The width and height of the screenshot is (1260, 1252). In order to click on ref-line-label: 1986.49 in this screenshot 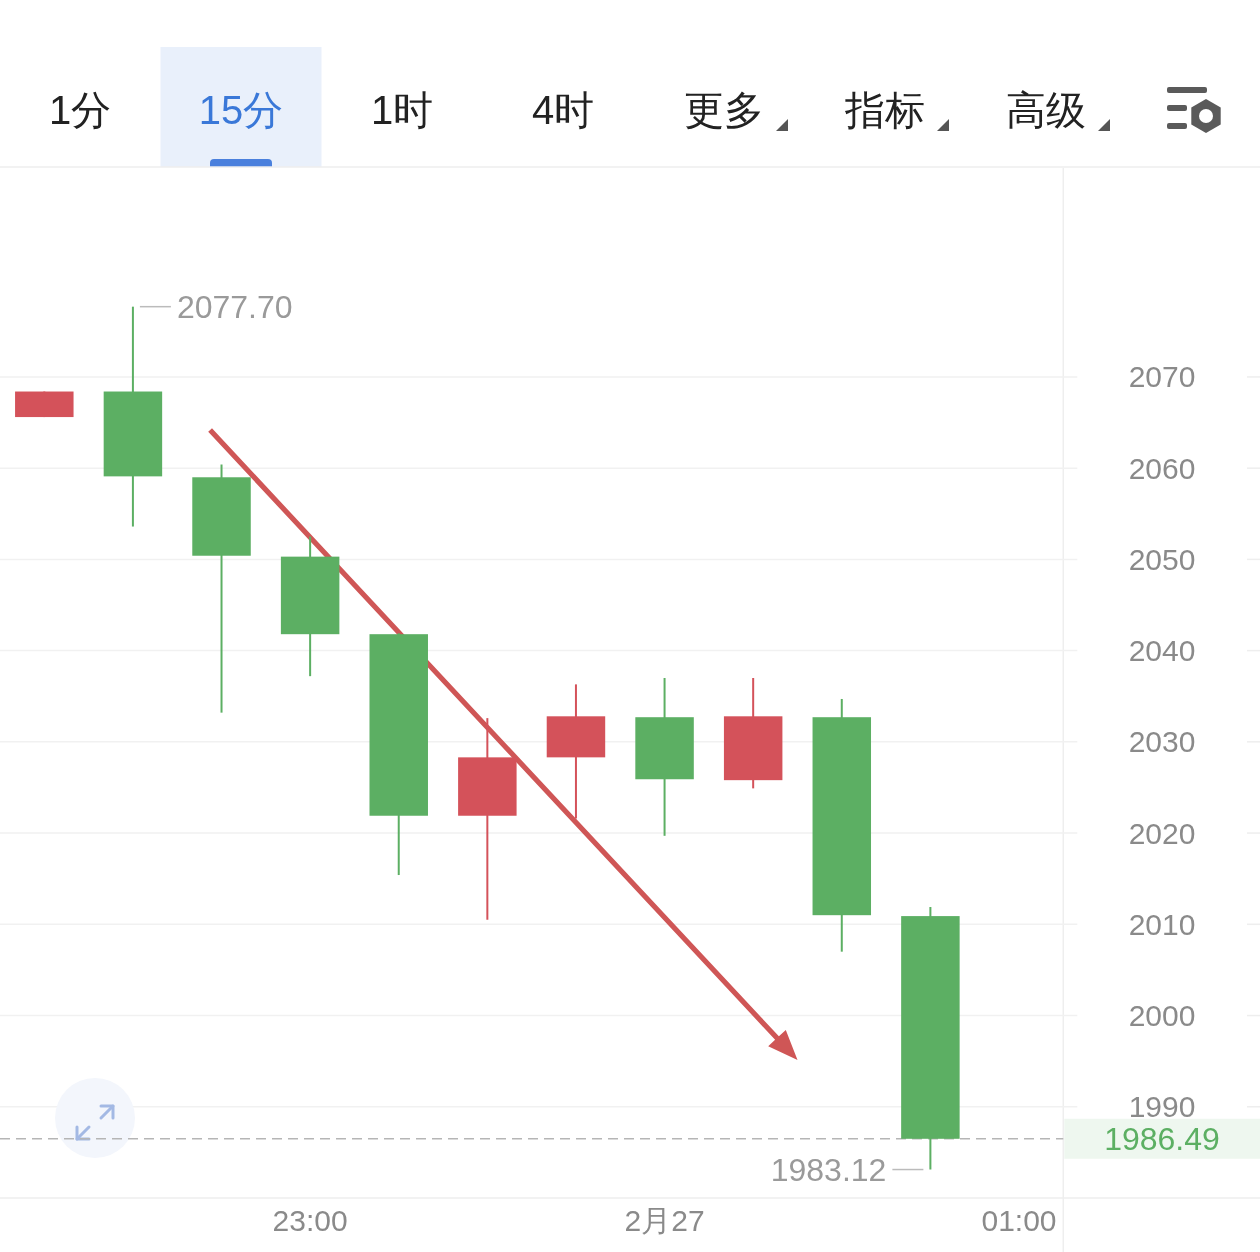, I will do `click(1162, 1138)`.